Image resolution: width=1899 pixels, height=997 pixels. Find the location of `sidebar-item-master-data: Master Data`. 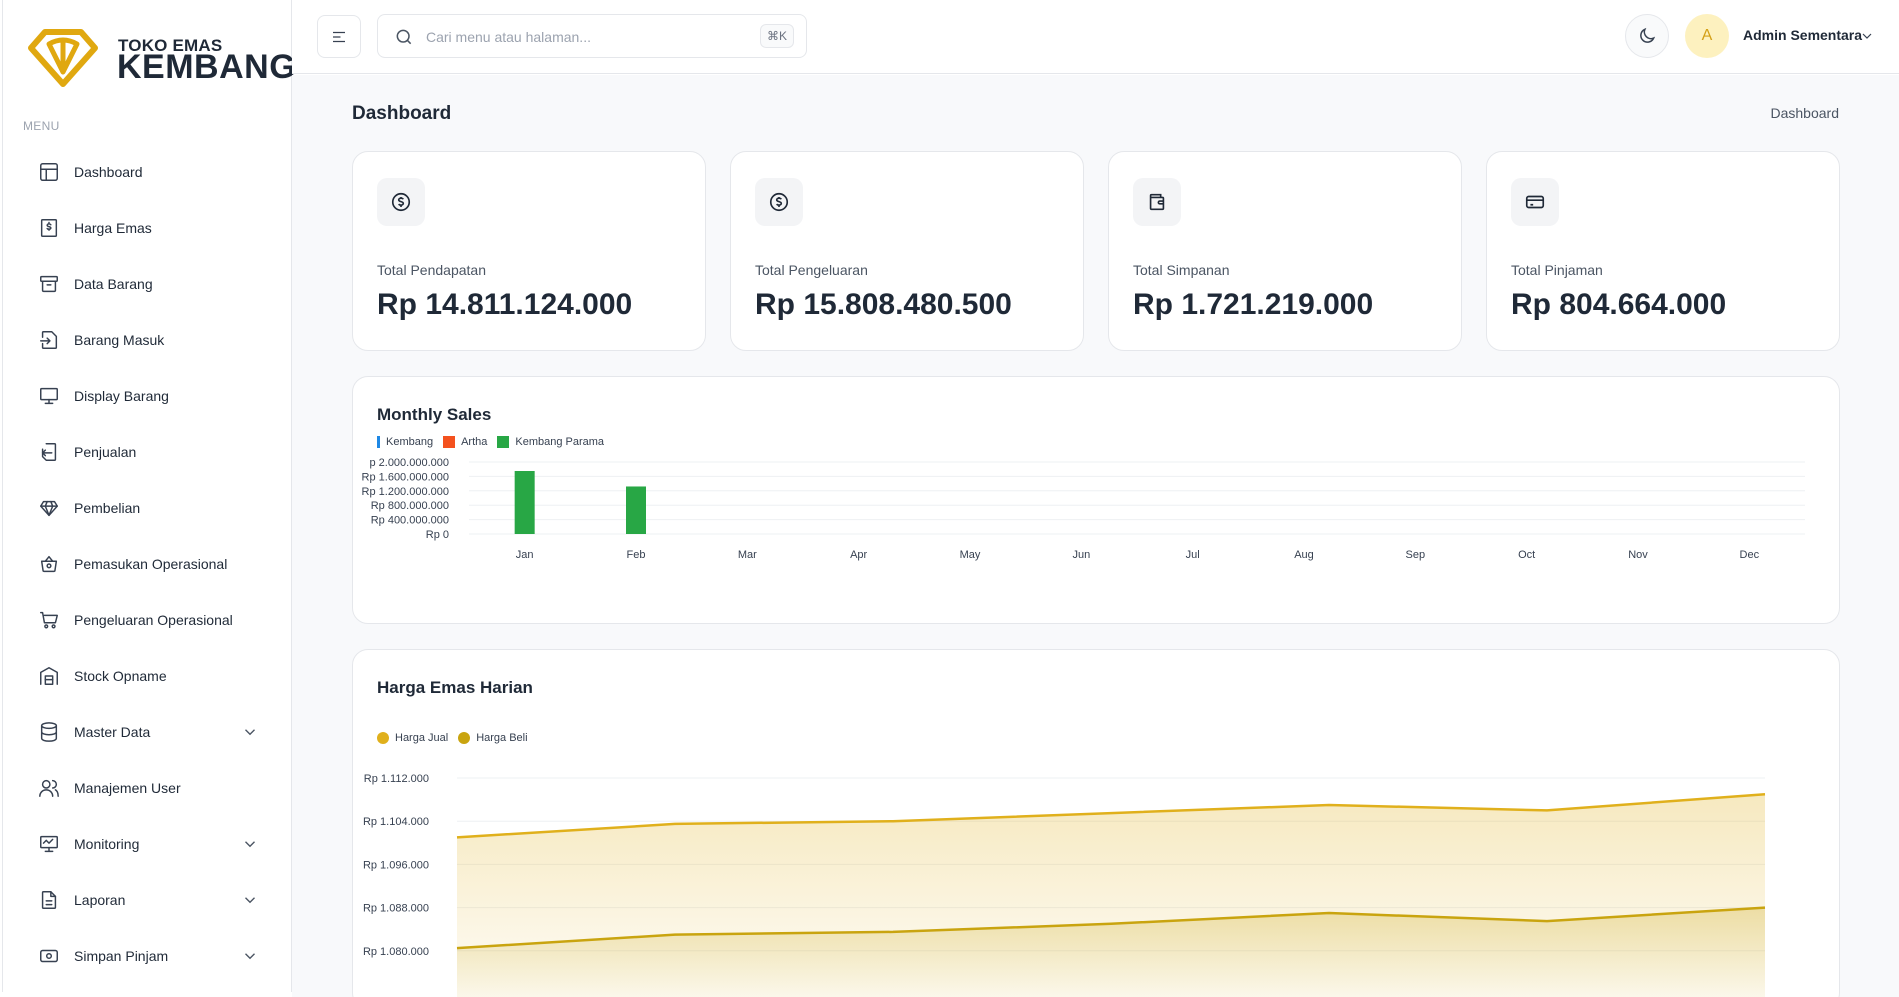

sidebar-item-master-data: Master Data is located at coordinates (148, 732).